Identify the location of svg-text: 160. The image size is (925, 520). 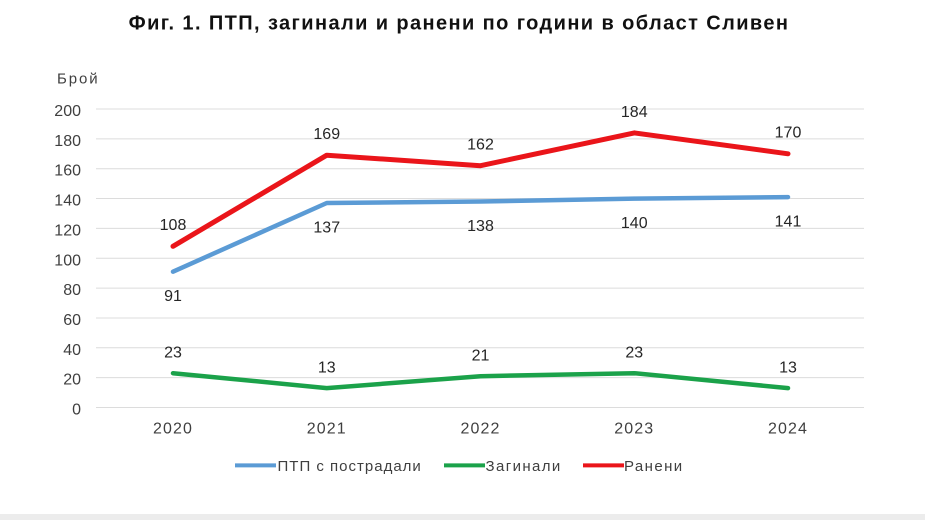
(67, 171).